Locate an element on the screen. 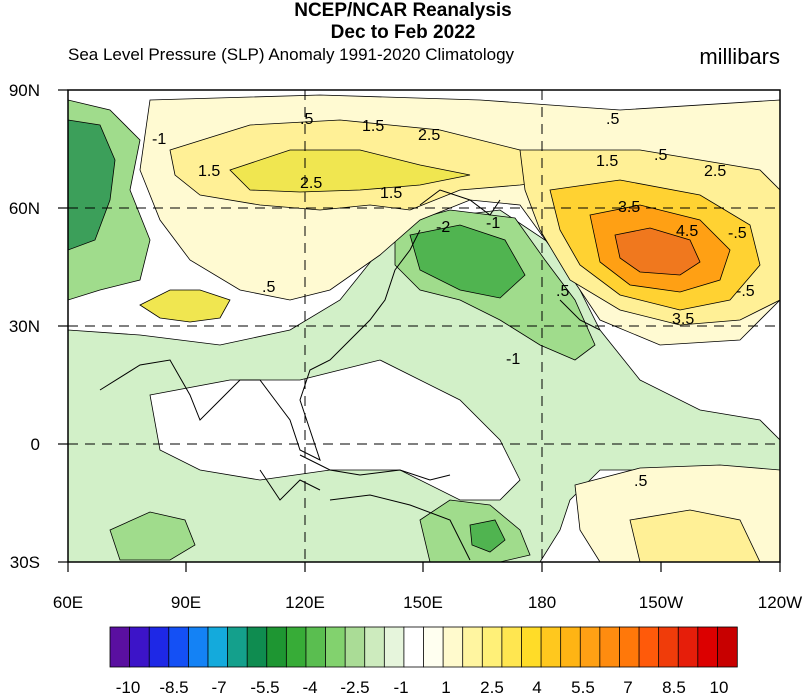 This screenshot has height=698, width=806. colorbar is located at coordinates (423, 647).